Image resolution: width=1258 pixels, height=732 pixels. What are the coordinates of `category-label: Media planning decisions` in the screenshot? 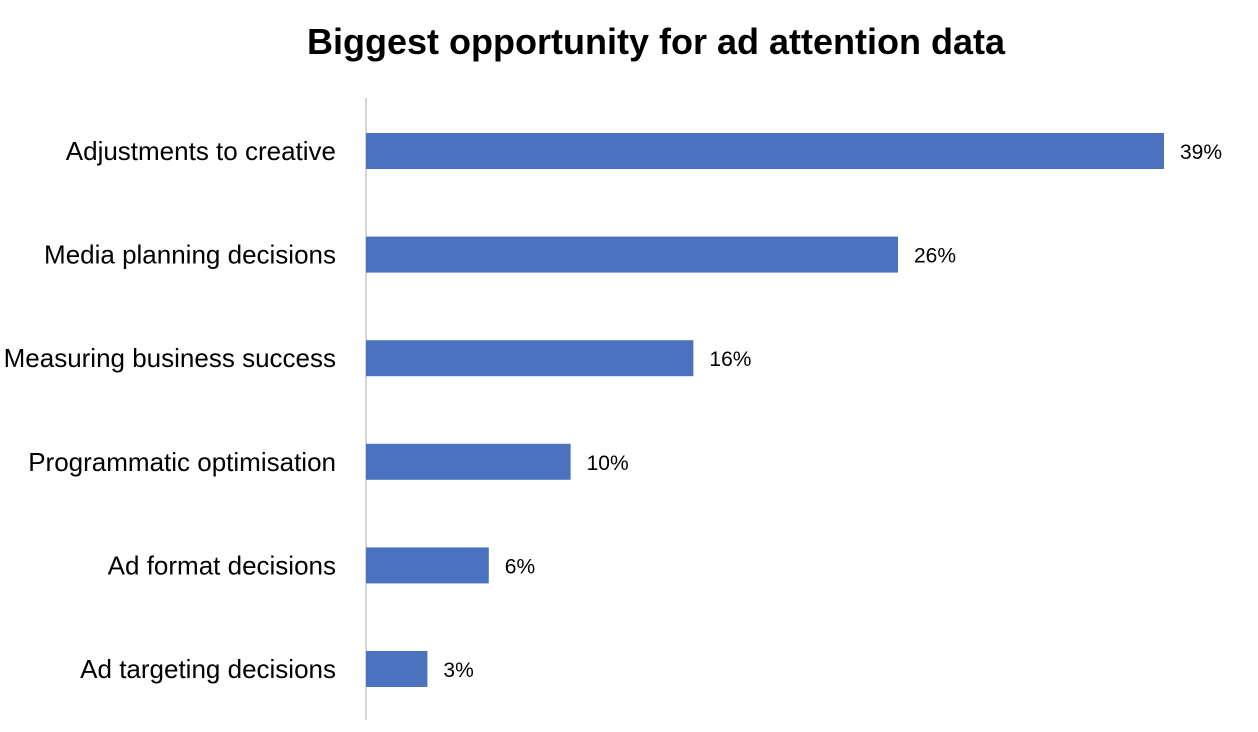 It's located at (190, 255).